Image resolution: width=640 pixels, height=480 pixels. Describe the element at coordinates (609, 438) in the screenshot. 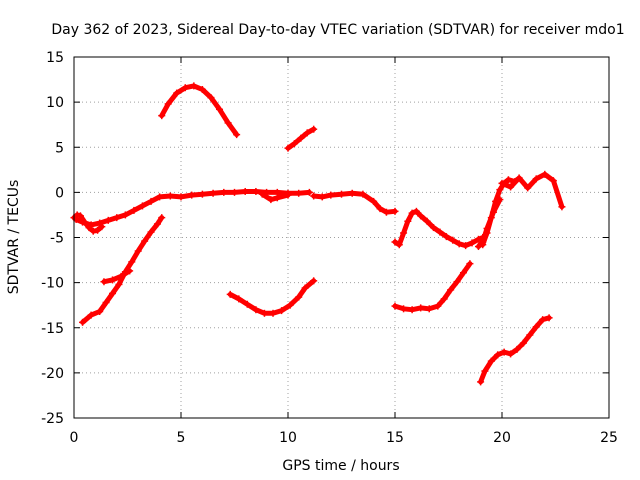

I see `x-tick-label: 25` at that location.